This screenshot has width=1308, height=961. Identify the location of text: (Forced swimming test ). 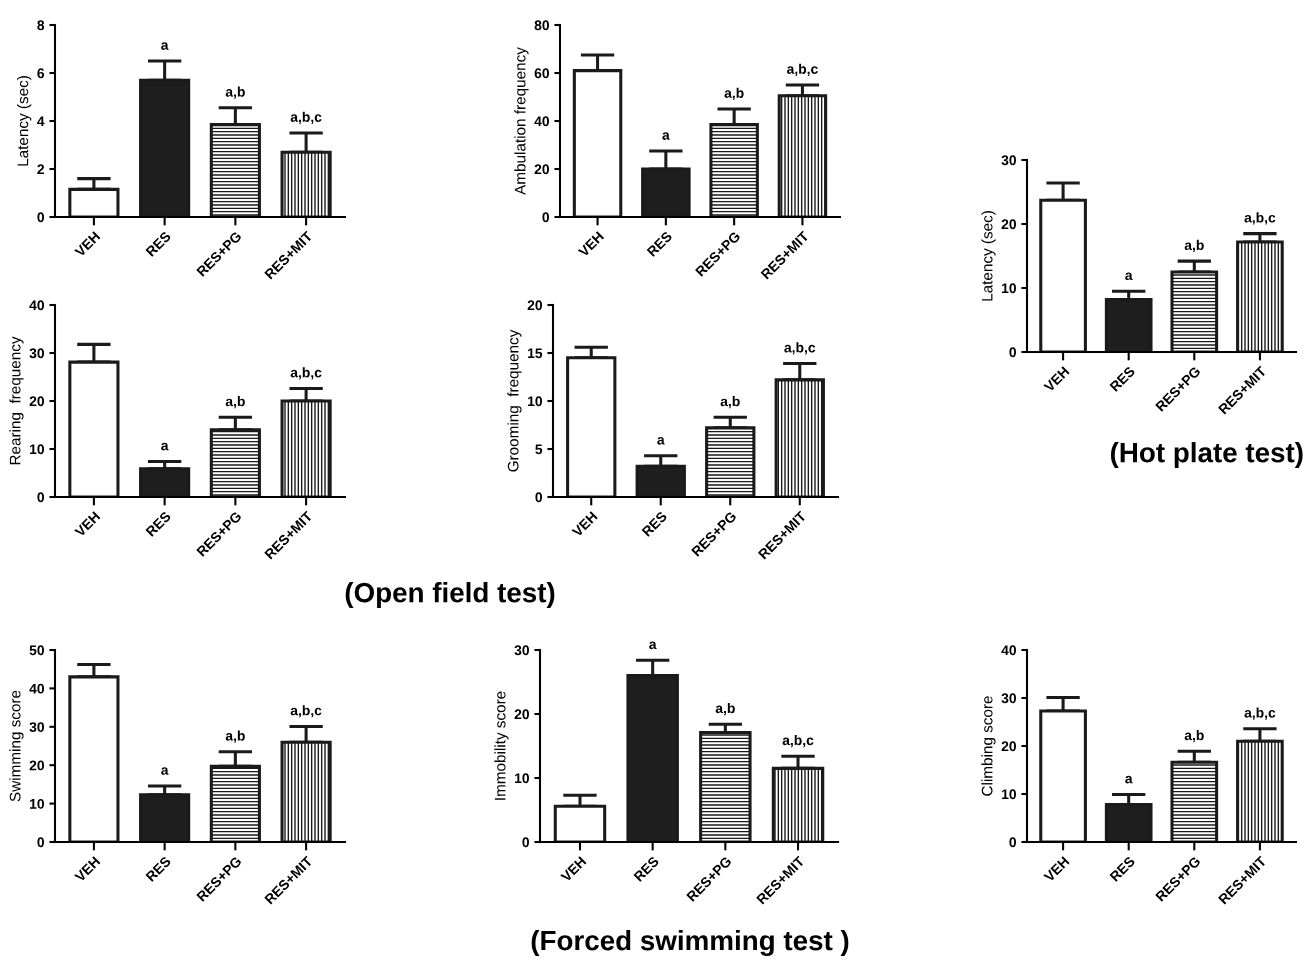
(690, 943).